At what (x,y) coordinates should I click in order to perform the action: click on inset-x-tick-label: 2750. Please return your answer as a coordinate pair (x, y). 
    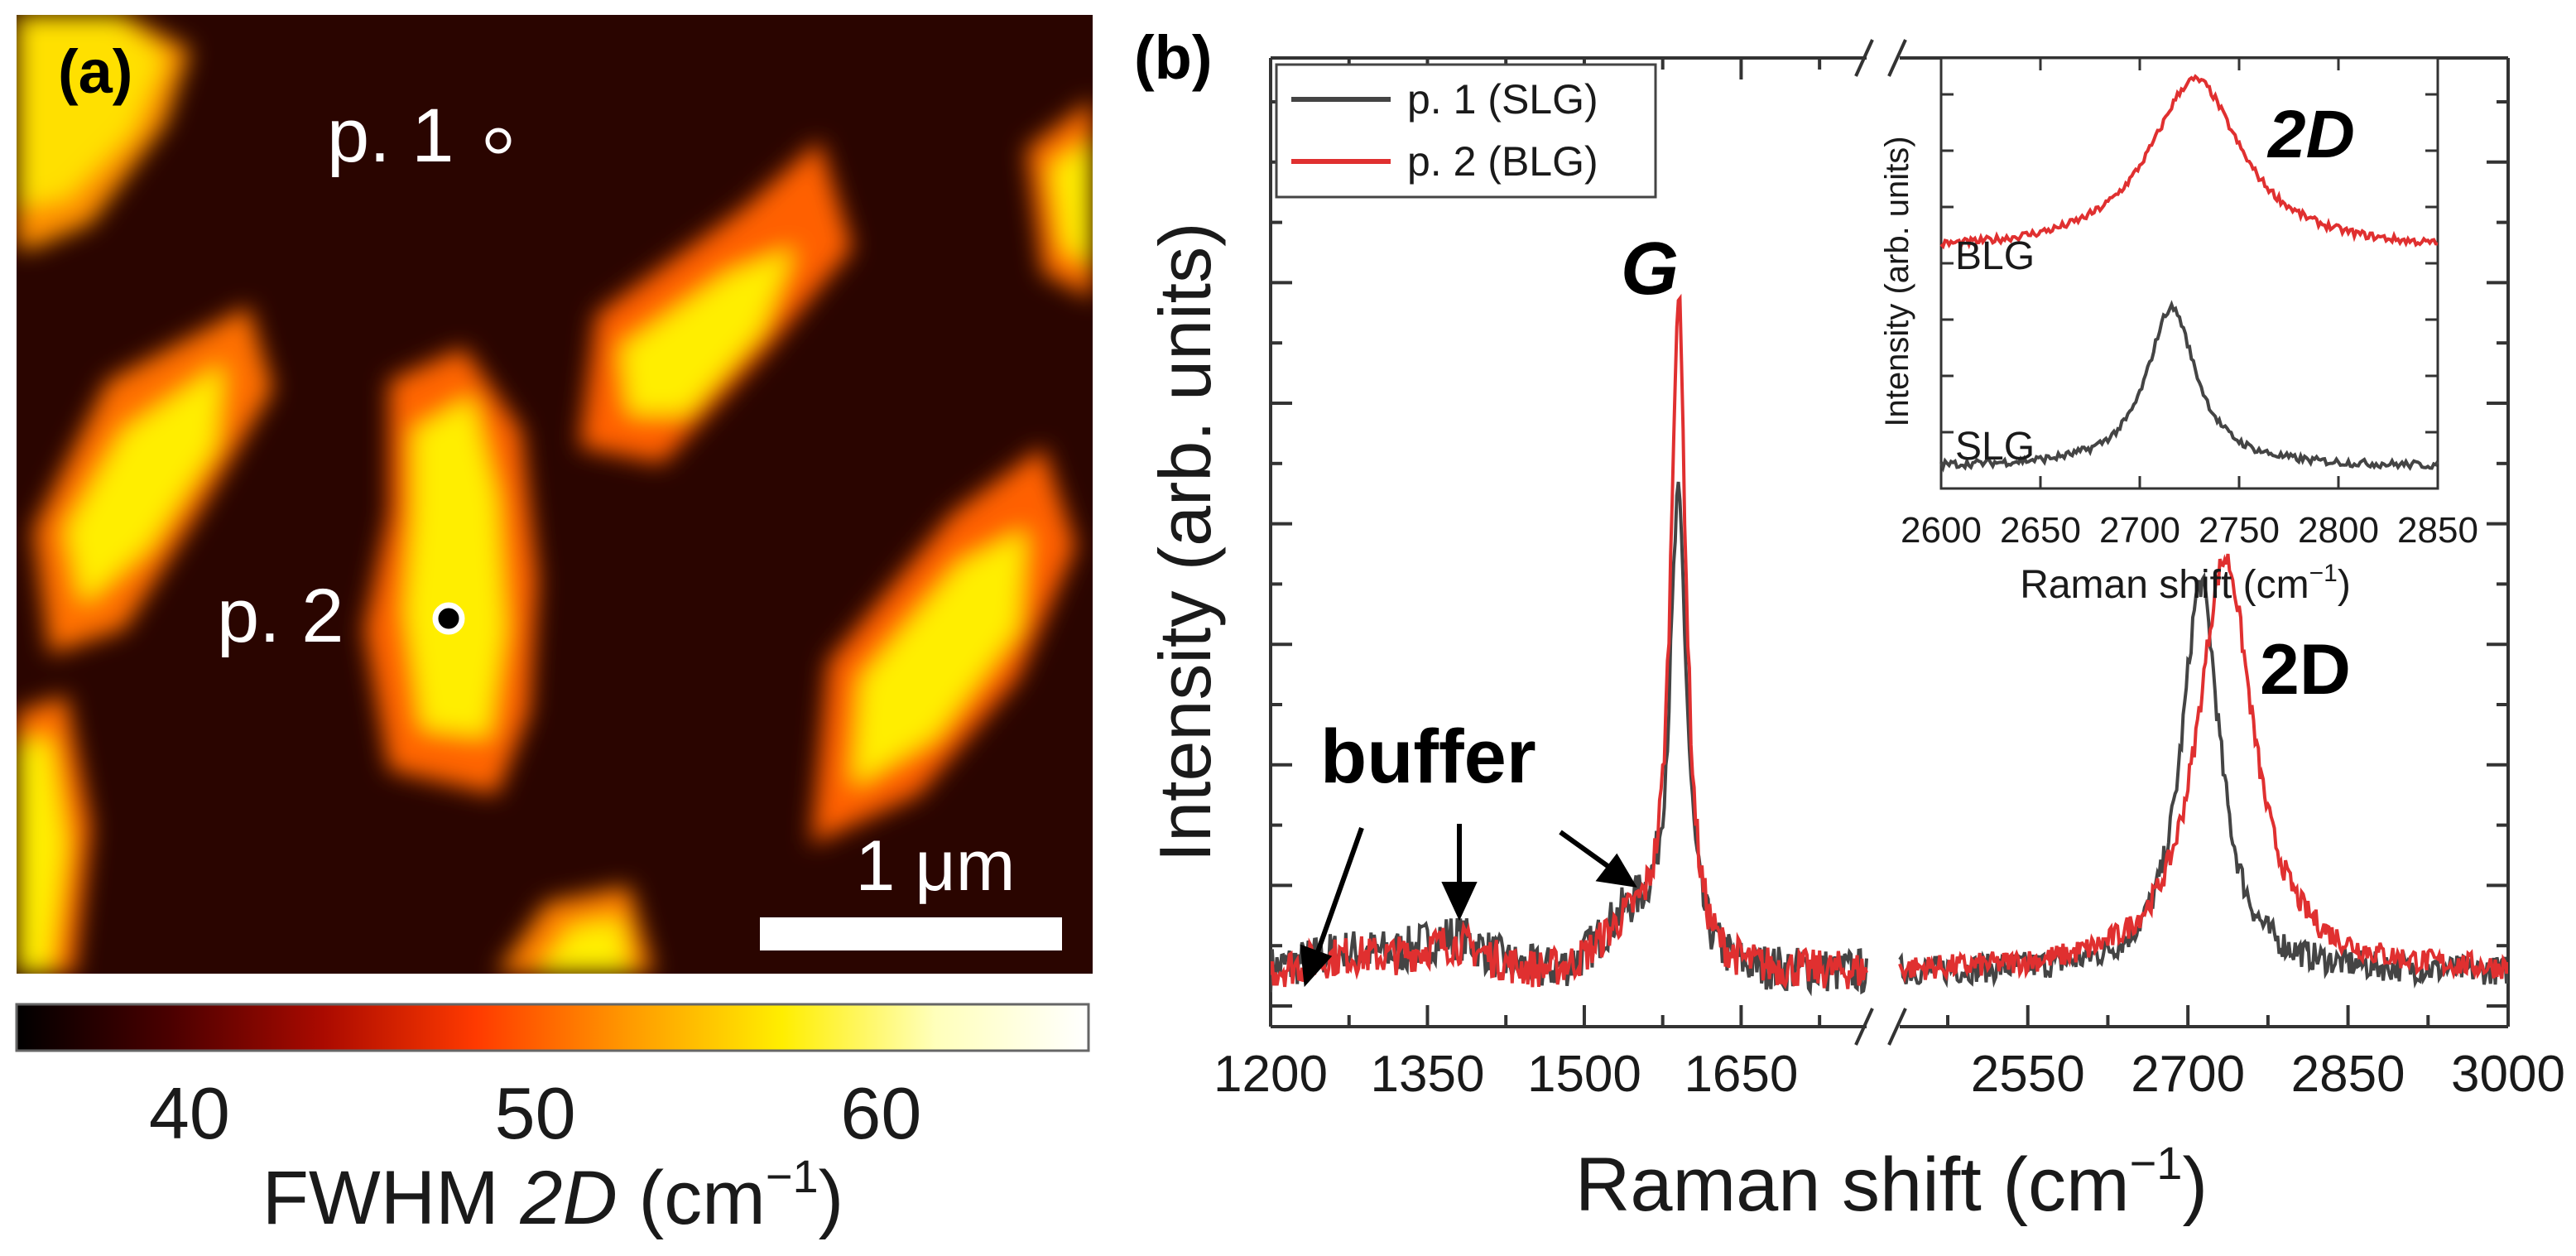
    Looking at the image, I should click on (2239, 530).